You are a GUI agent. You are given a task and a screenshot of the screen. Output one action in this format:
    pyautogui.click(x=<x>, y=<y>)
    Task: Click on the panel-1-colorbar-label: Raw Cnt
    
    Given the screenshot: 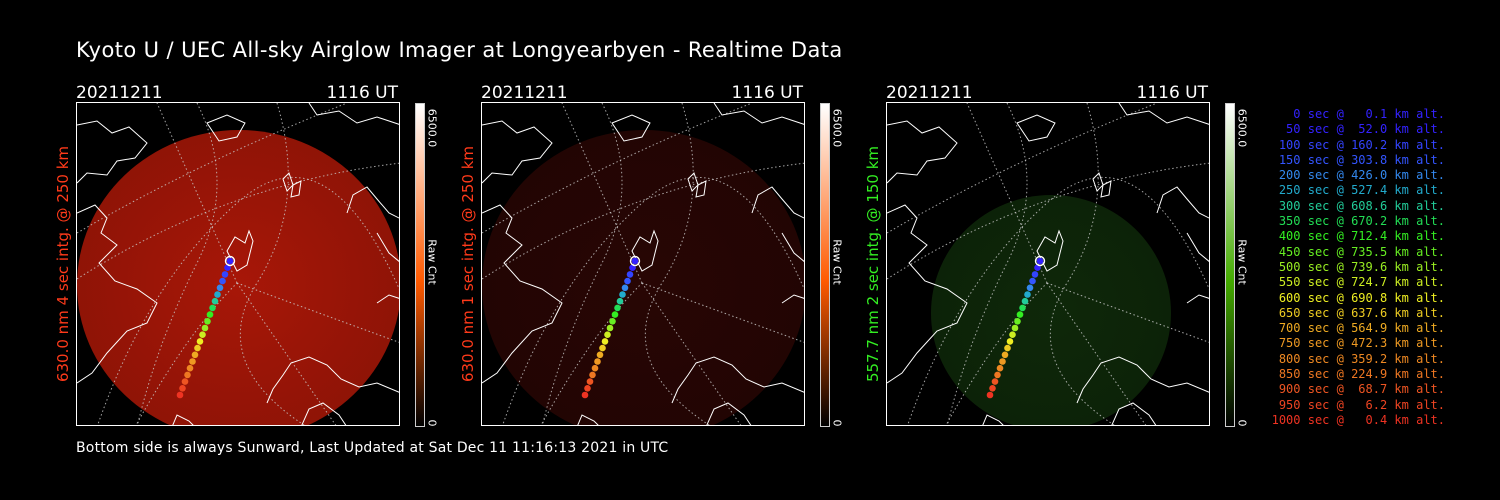 What is the action you would take?
    pyautogui.click(x=432, y=262)
    